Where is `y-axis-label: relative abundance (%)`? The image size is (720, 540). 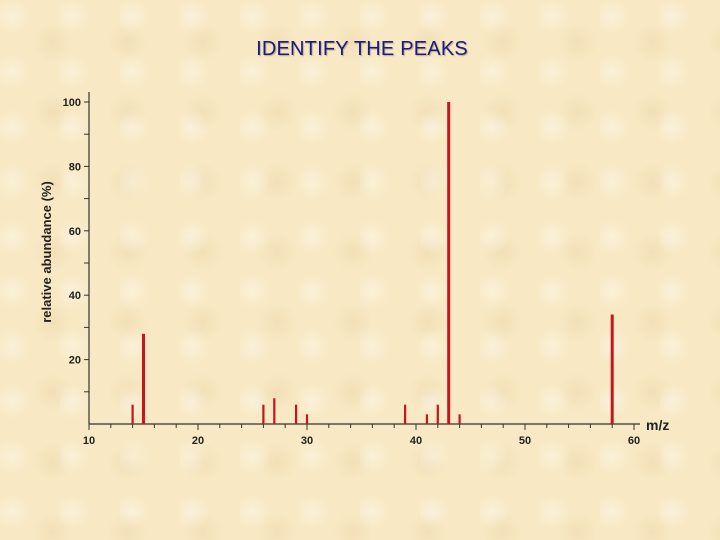 y-axis-label: relative abundance (%) is located at coordinates (46, 252).